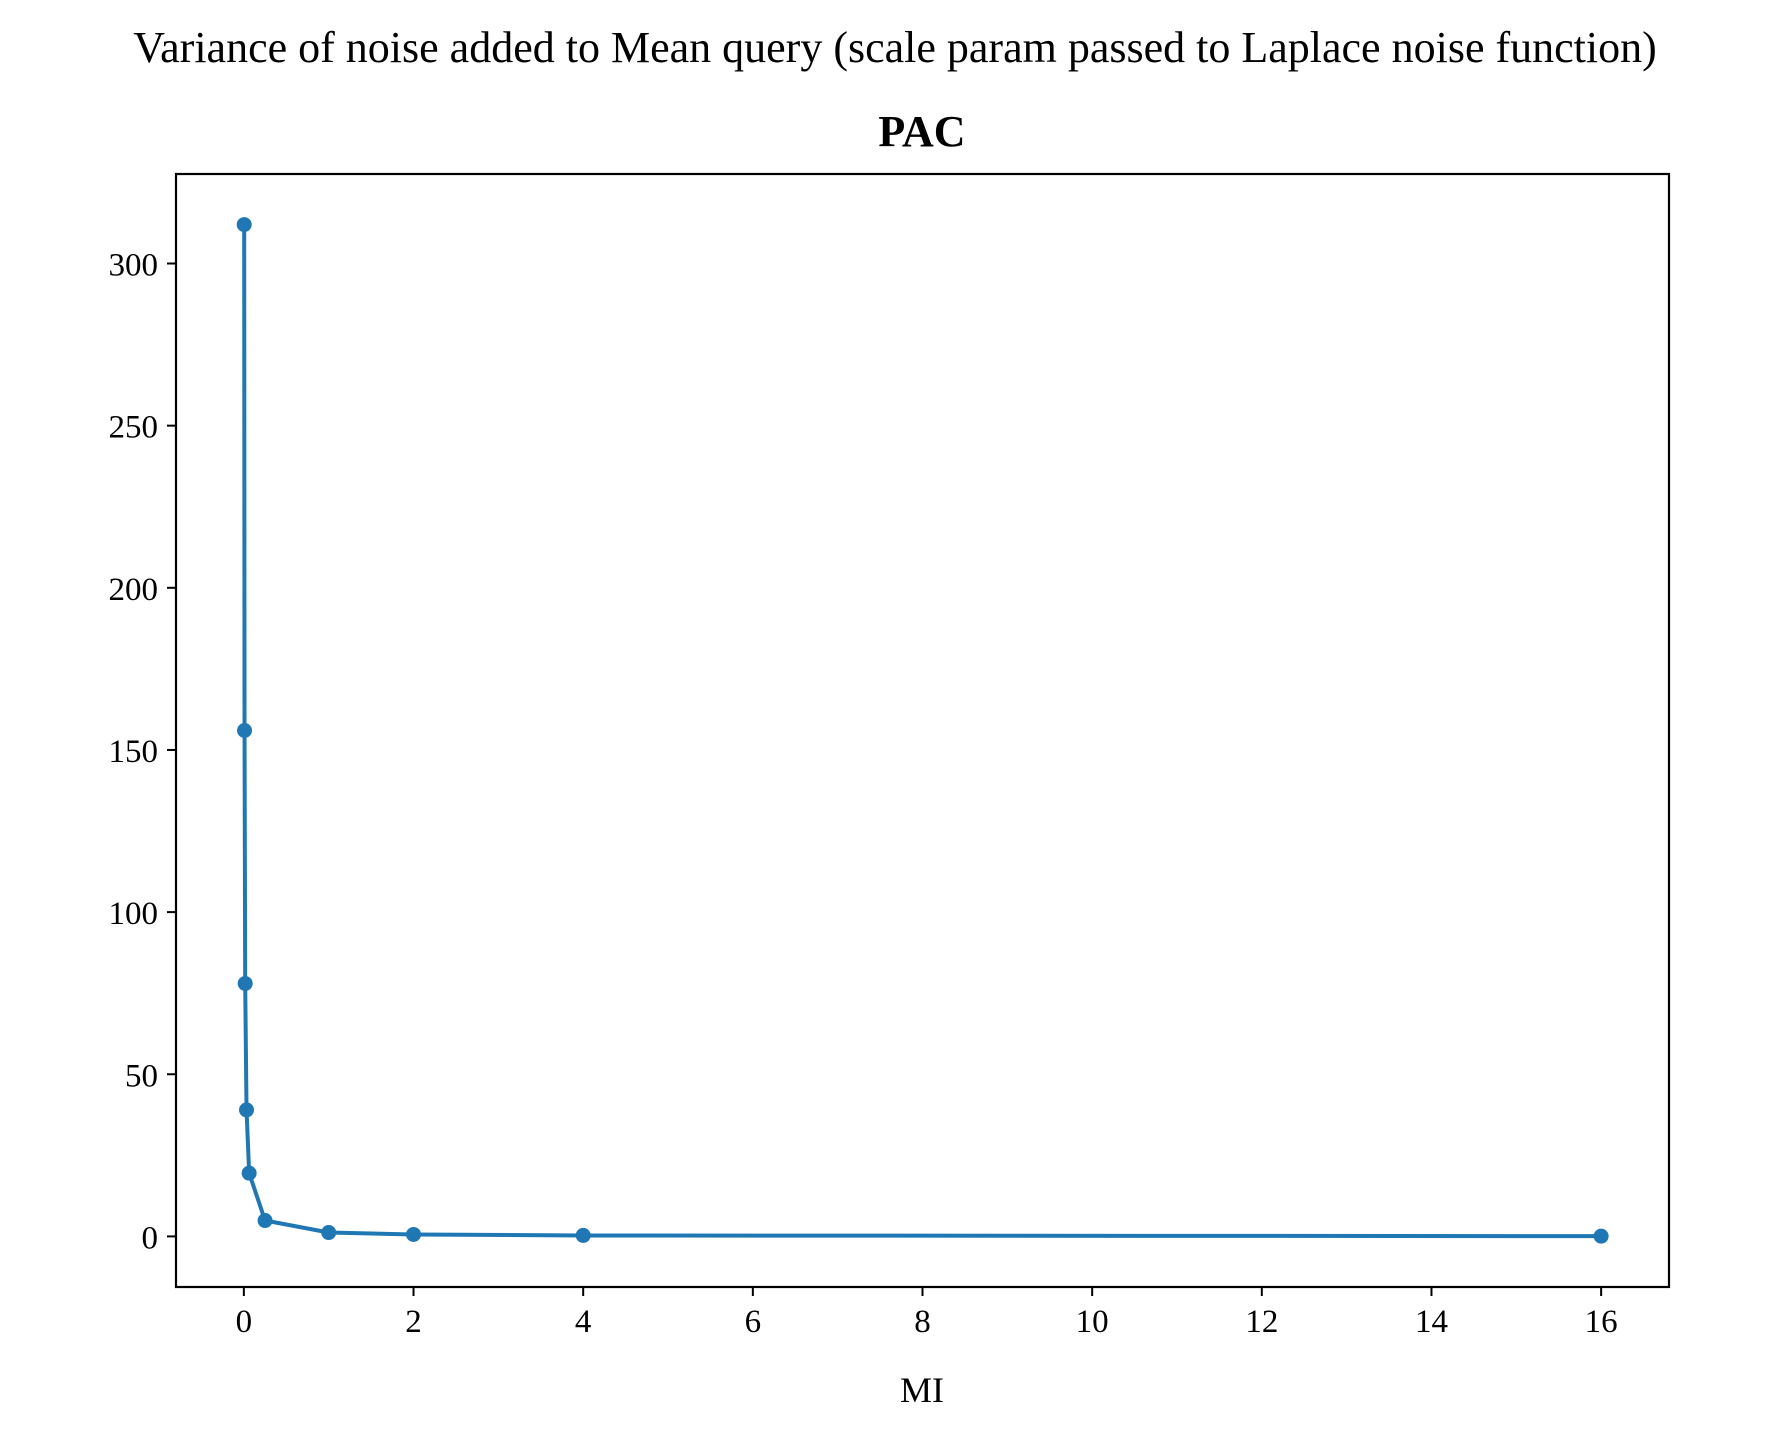 This screenshot has height=1439, width=1790. I want to click on x-tick-label: 4, so click(583, 1322).